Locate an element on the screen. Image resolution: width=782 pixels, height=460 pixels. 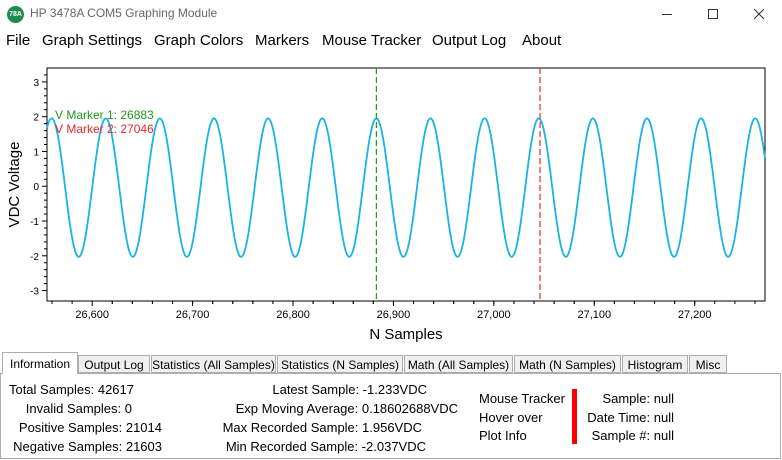
close-icon is located at coordinates (759, 14).